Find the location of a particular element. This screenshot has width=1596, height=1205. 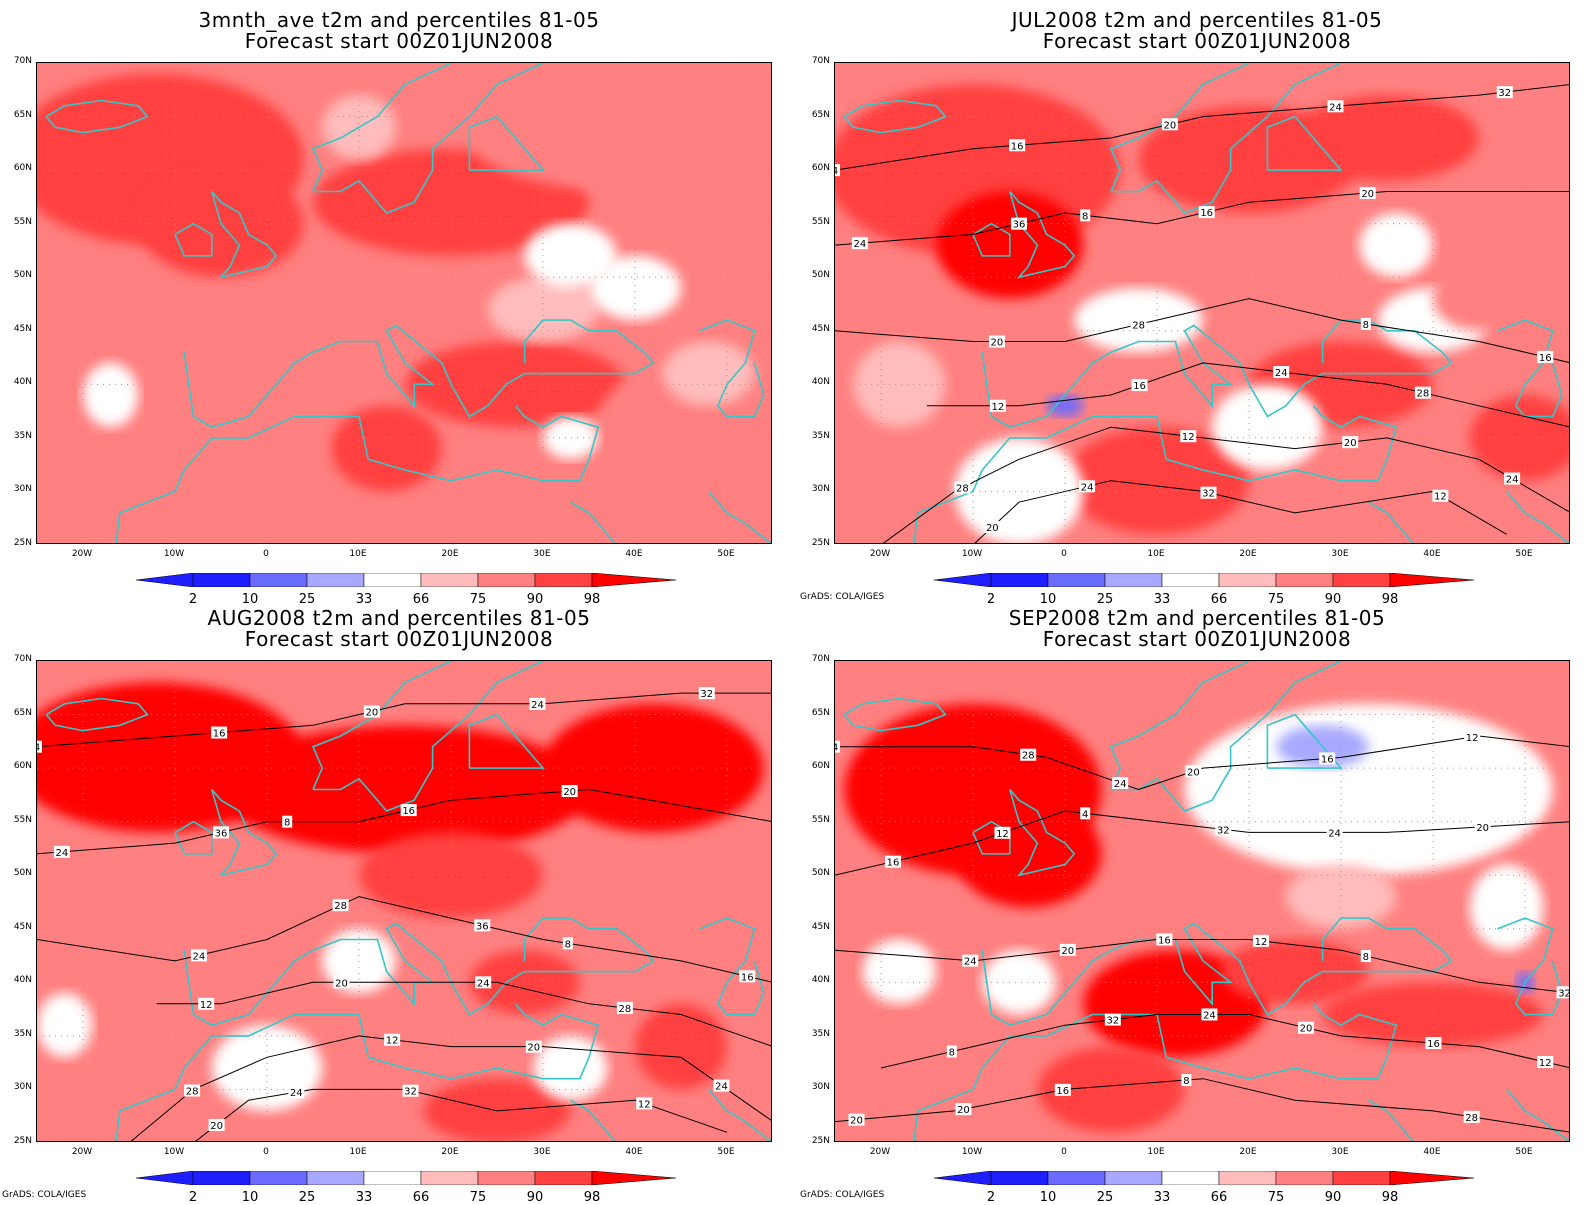

colorbar-label: 33 is located at coordinates (364, 599).